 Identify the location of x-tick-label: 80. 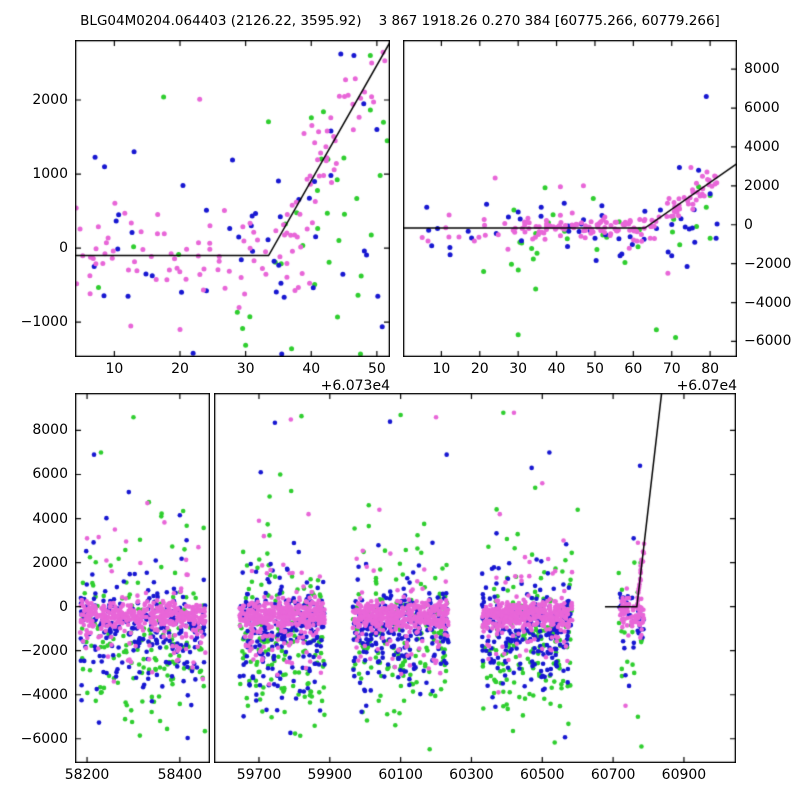
(710, 369).